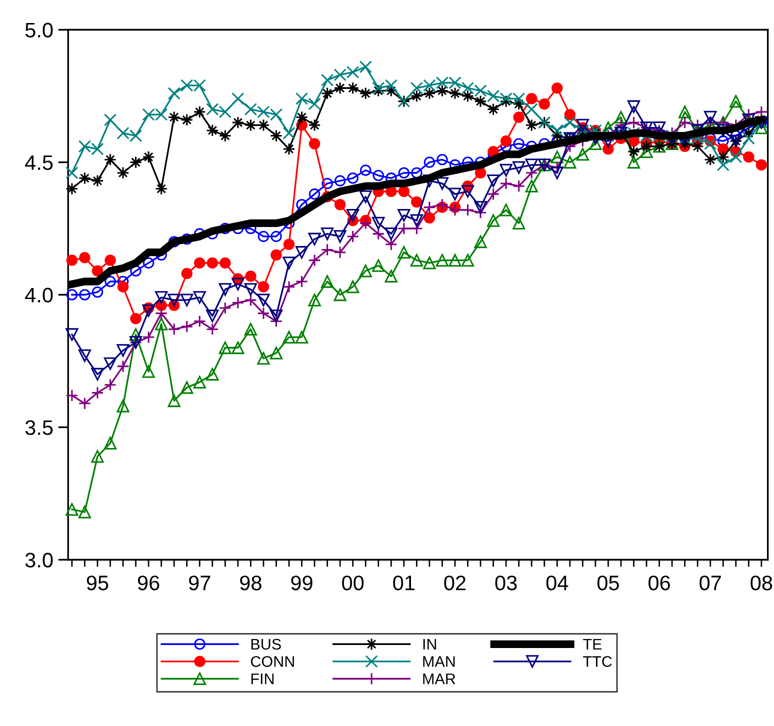 This screenshot has height=726, width=774. Describe the element at coordinates (761, 583) in the screenshot. I see `x-tick-label: 08` at that location.